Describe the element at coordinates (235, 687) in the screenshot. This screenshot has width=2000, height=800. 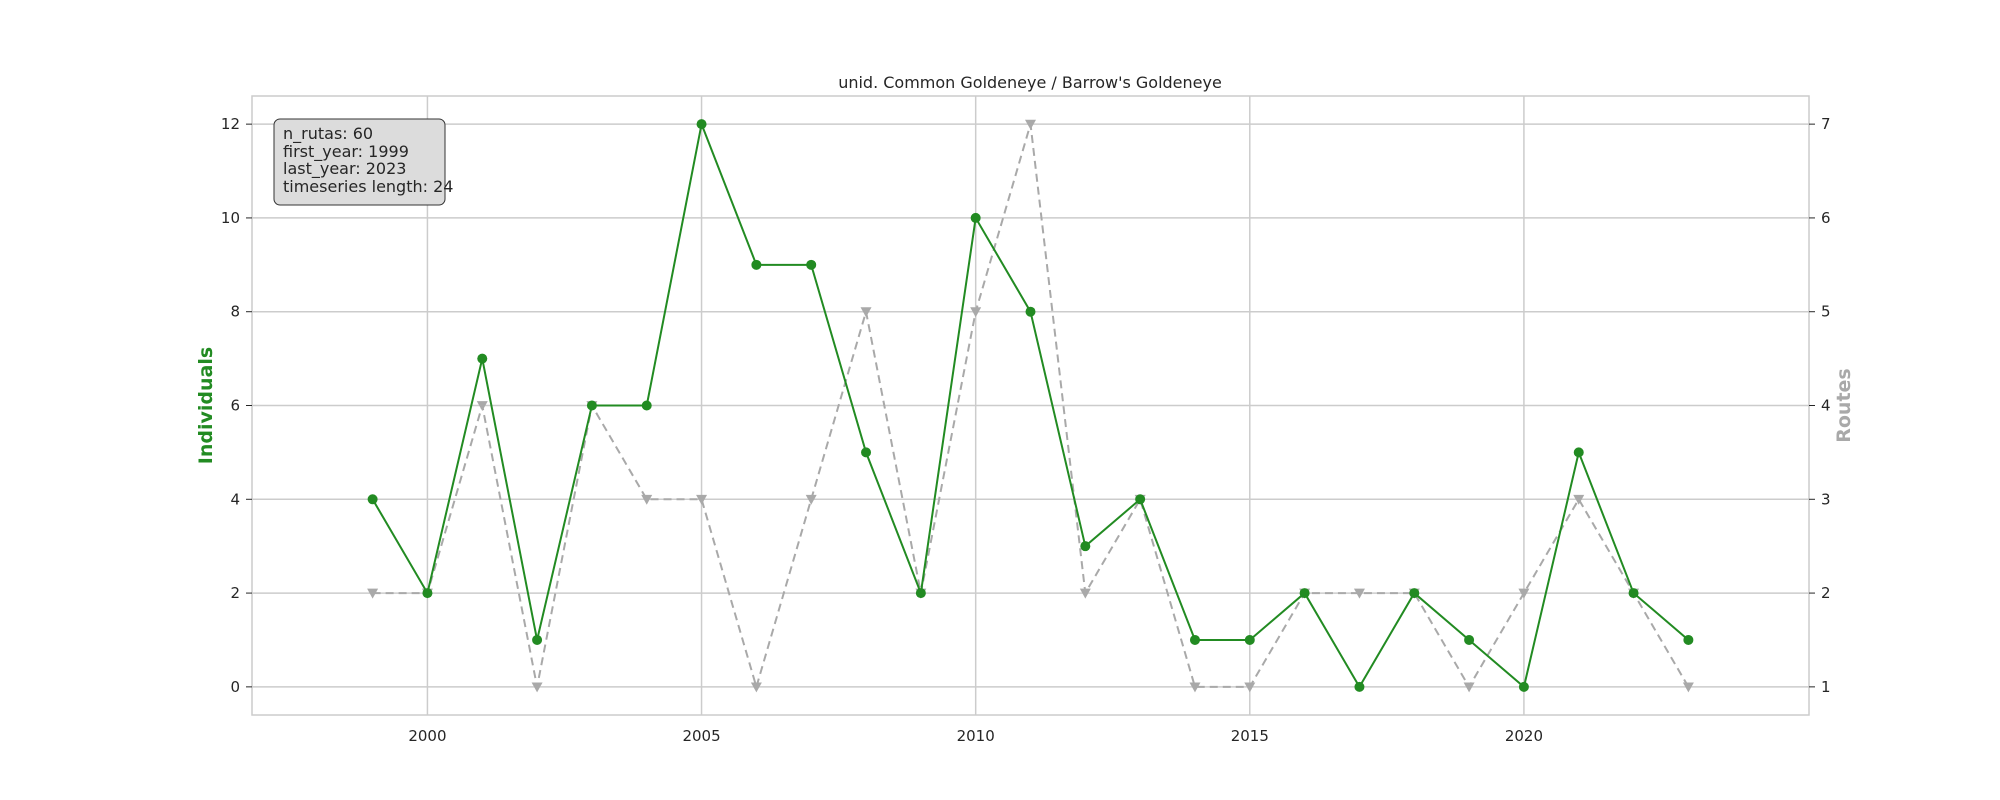
I see `y-tick-label-left: 0` at that location.